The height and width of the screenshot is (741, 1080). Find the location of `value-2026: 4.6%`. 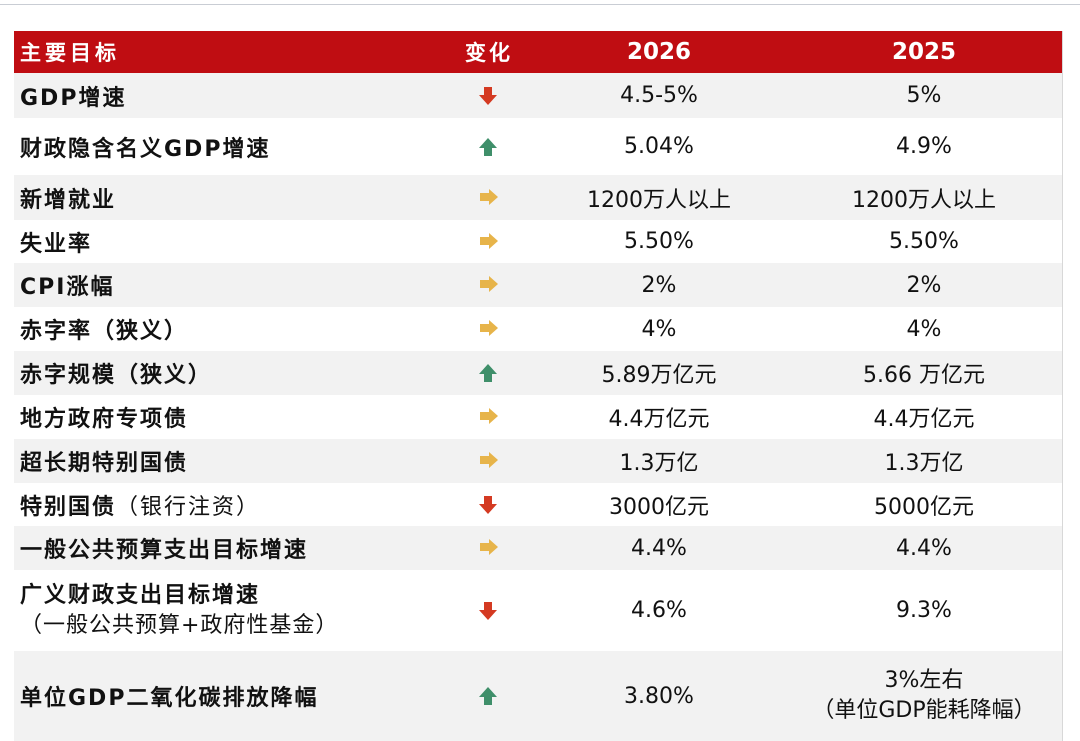

value-2026: 4.6% is located at coordinates (659, 610).